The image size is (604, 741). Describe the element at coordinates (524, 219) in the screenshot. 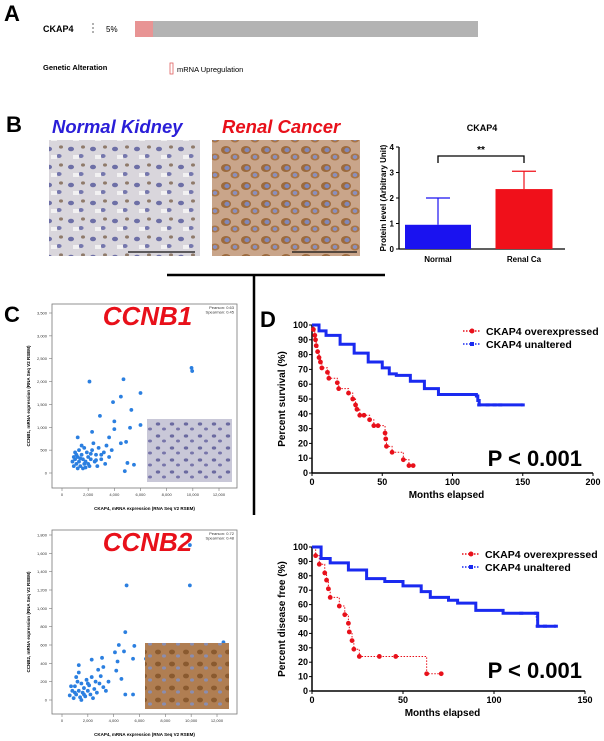

I see `bar-renal-ca` at that location.